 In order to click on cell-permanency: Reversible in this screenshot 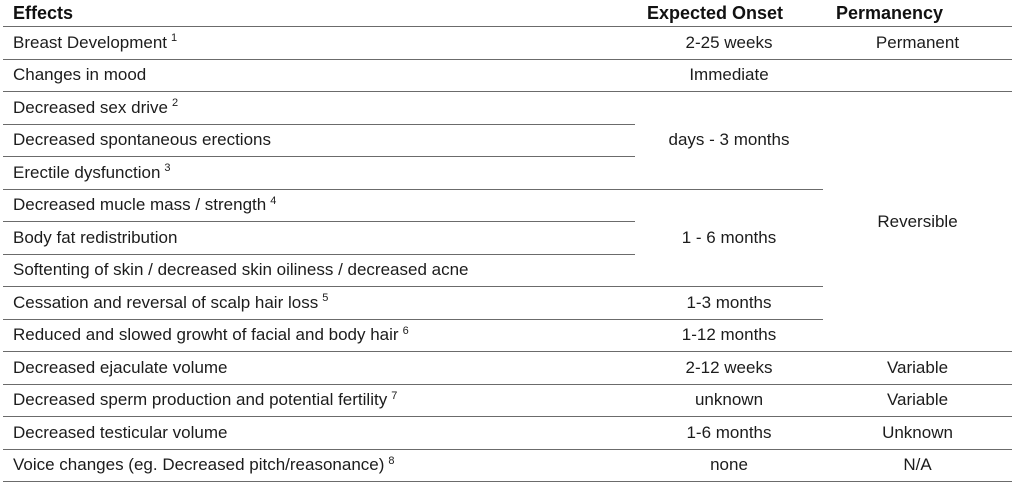, I will do `click(917, 221)`.